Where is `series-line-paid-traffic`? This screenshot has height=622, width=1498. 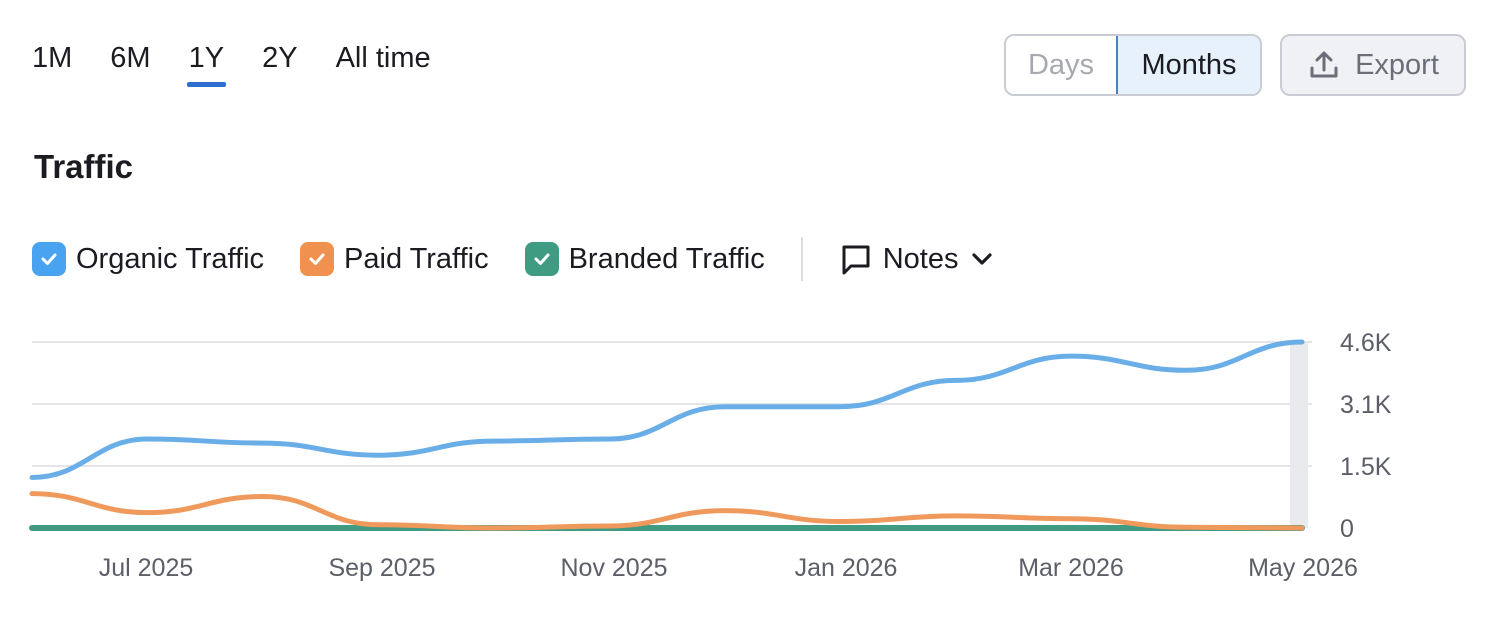
series-line-paid-traffic is located at coordinates (667, 511).